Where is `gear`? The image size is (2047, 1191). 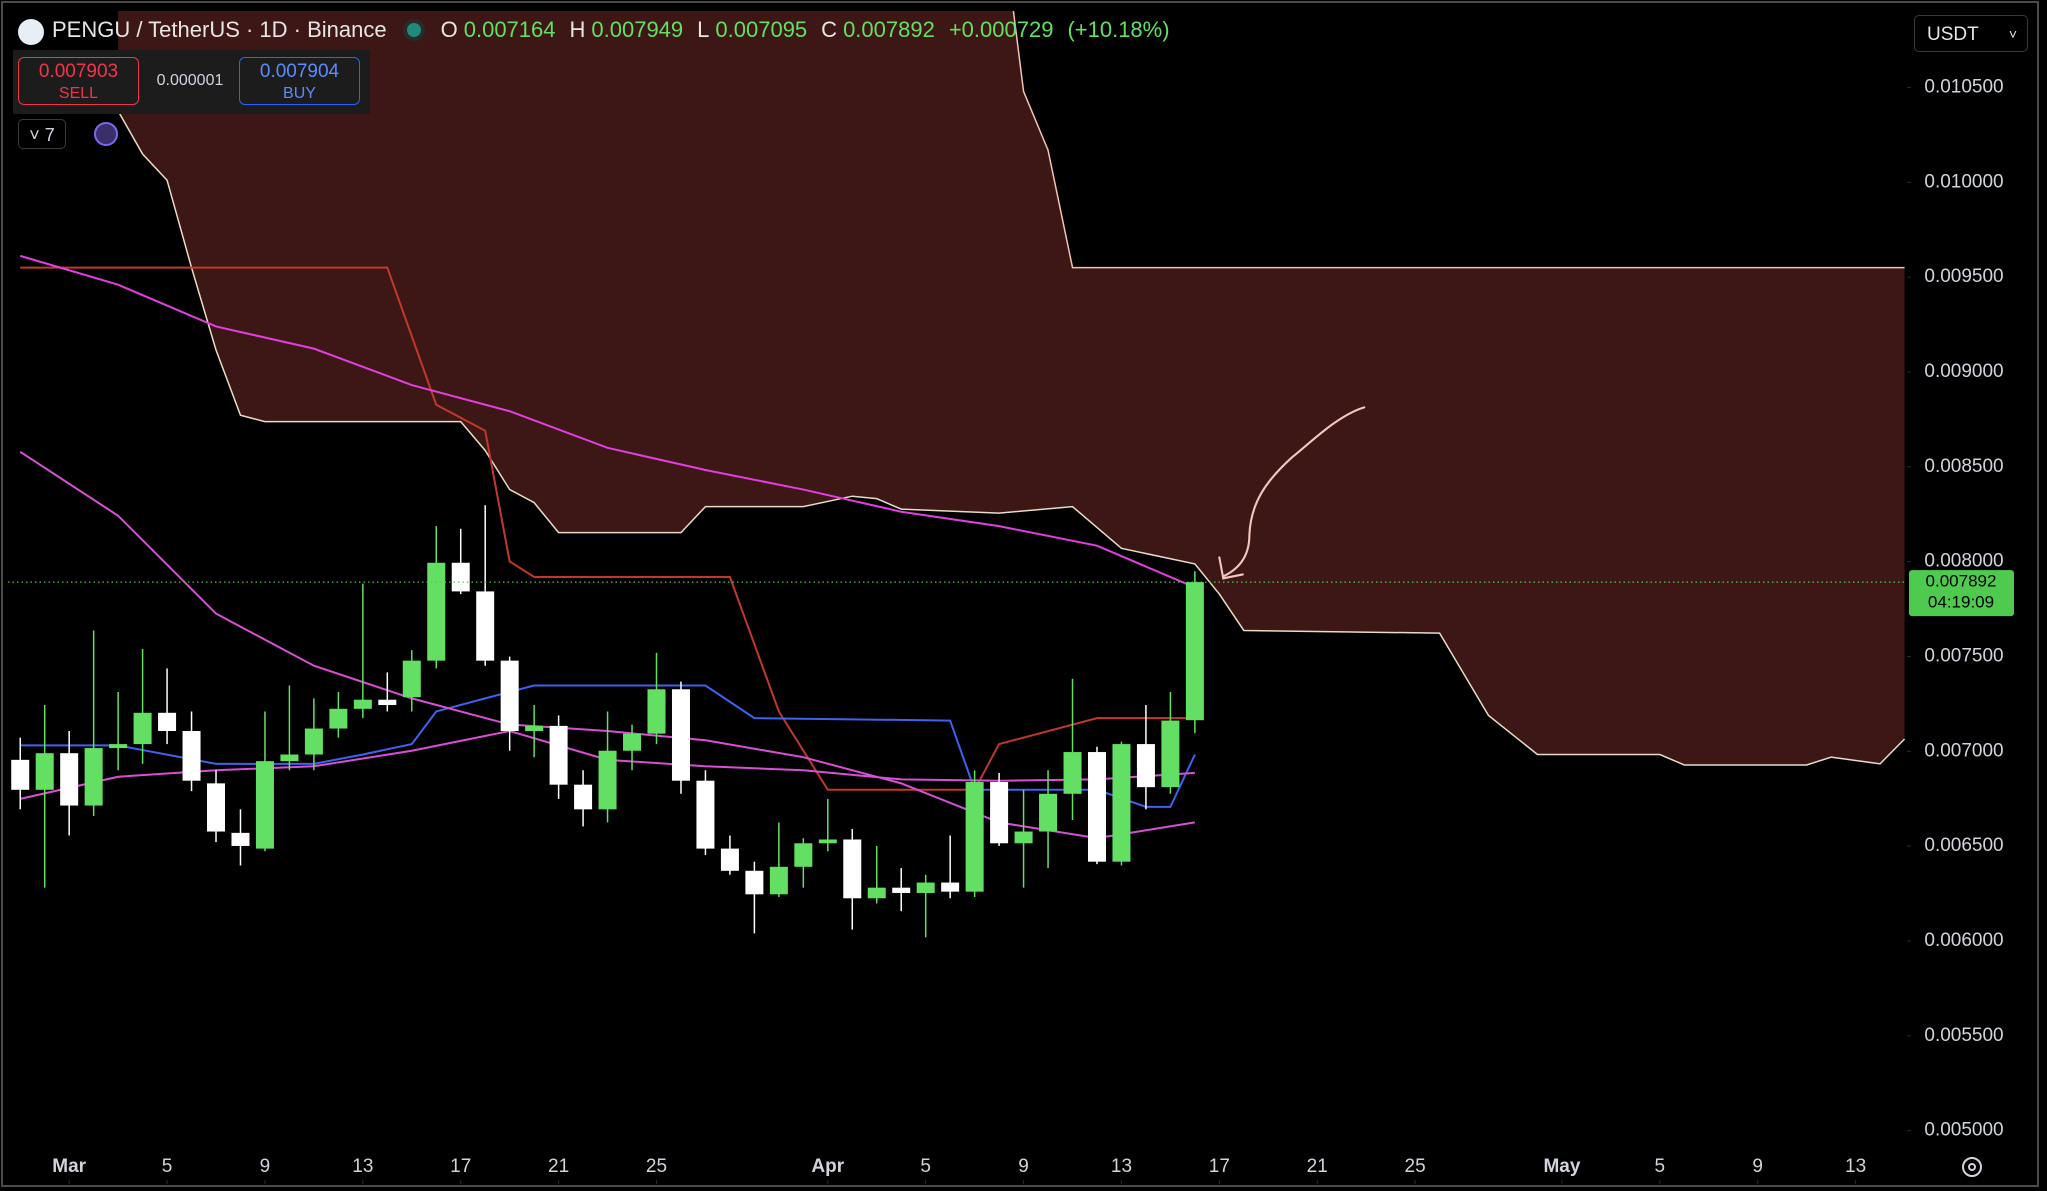 gear is located at coordinates (1972, 1167).